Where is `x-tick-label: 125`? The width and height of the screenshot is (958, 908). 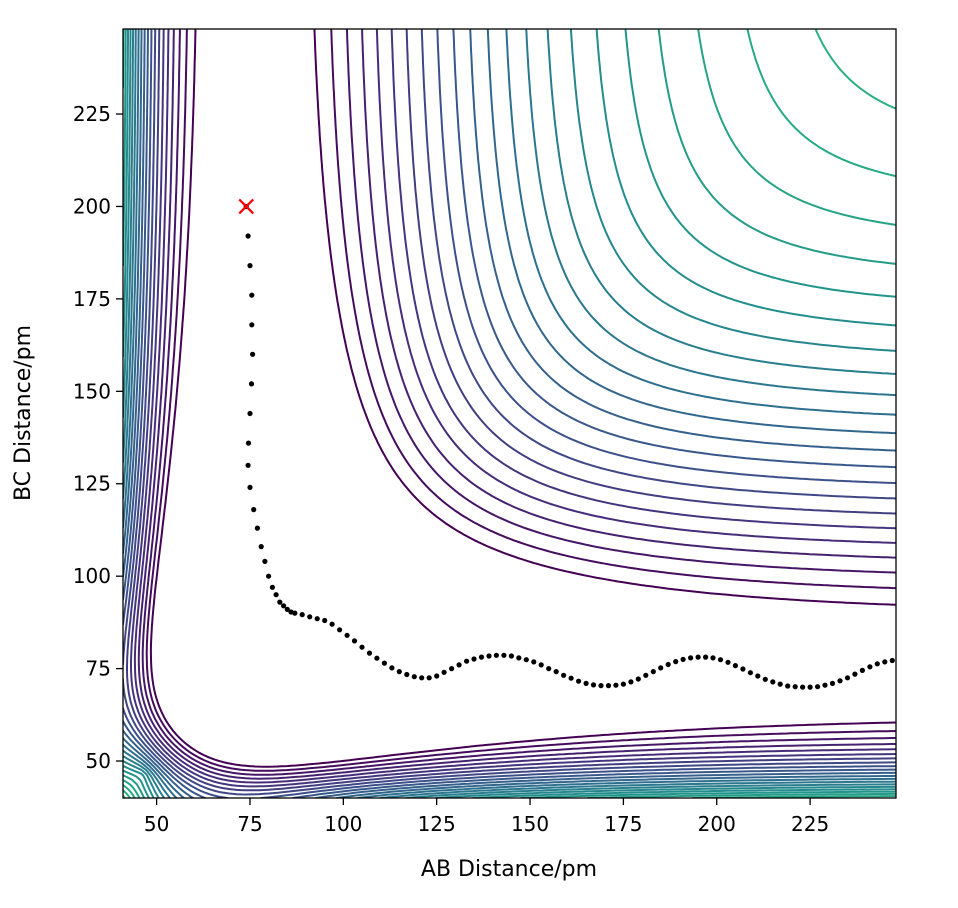 x-tick-label: 125 is located at coordinates (437, 824).